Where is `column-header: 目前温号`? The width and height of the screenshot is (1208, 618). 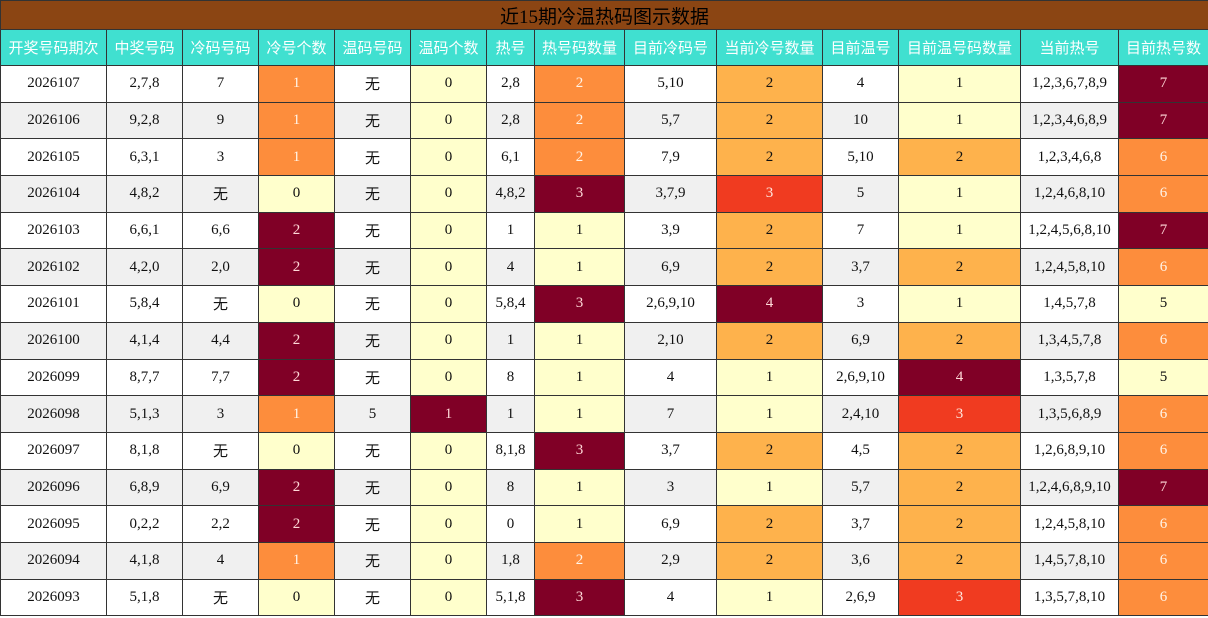 column-header: 目前温号 is located at coordinates (860, 47).